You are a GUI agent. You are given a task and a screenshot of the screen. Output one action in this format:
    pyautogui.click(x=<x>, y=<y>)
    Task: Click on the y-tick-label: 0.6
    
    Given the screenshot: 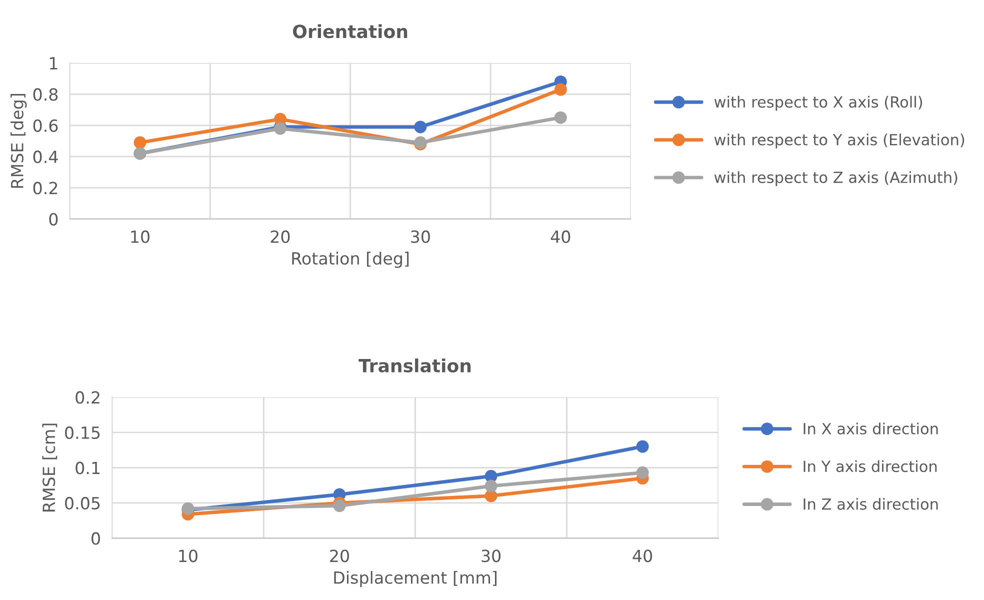 What is the action you would take?
    pyautogui.click(x=45, y=125)
    